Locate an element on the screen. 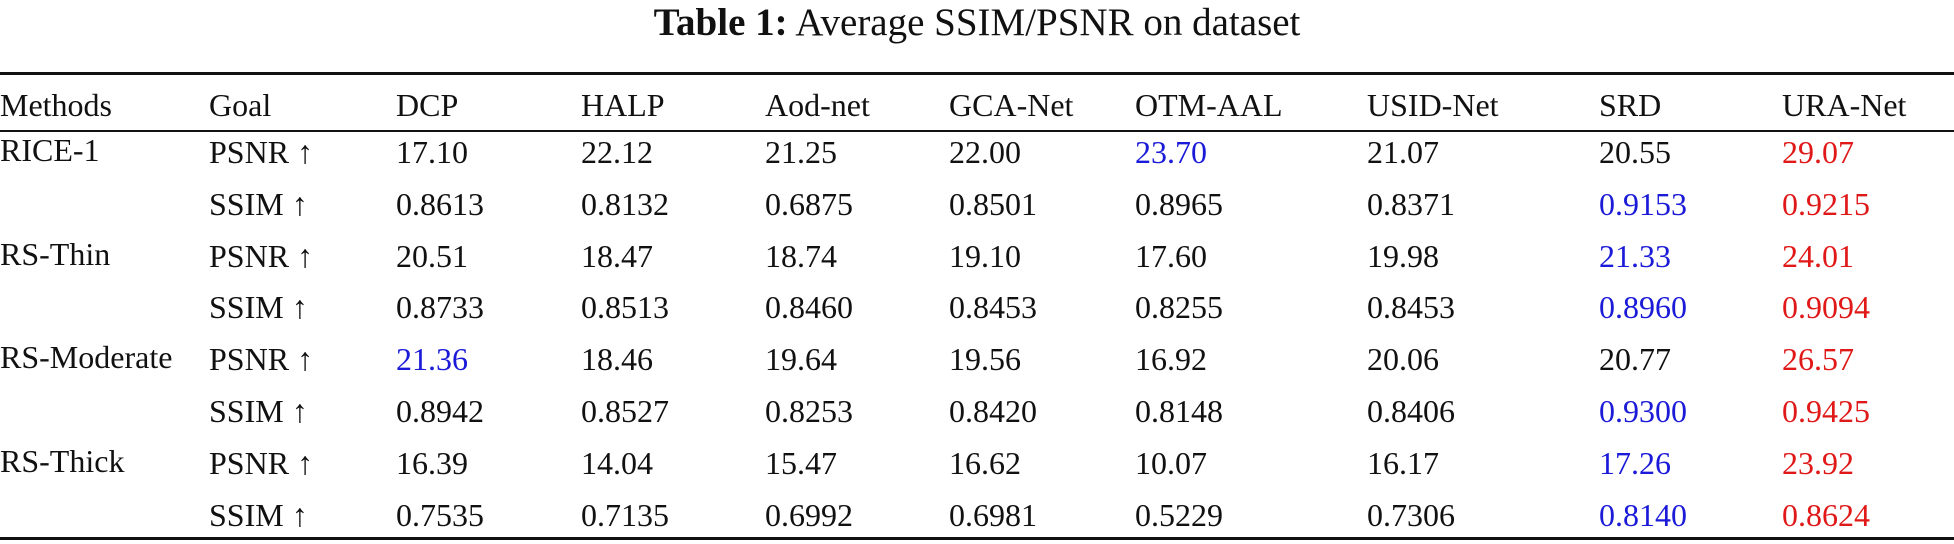 The height and width of the screenshot is (544, 1954). header-halp: HALP is located at coordinates (623, 105).